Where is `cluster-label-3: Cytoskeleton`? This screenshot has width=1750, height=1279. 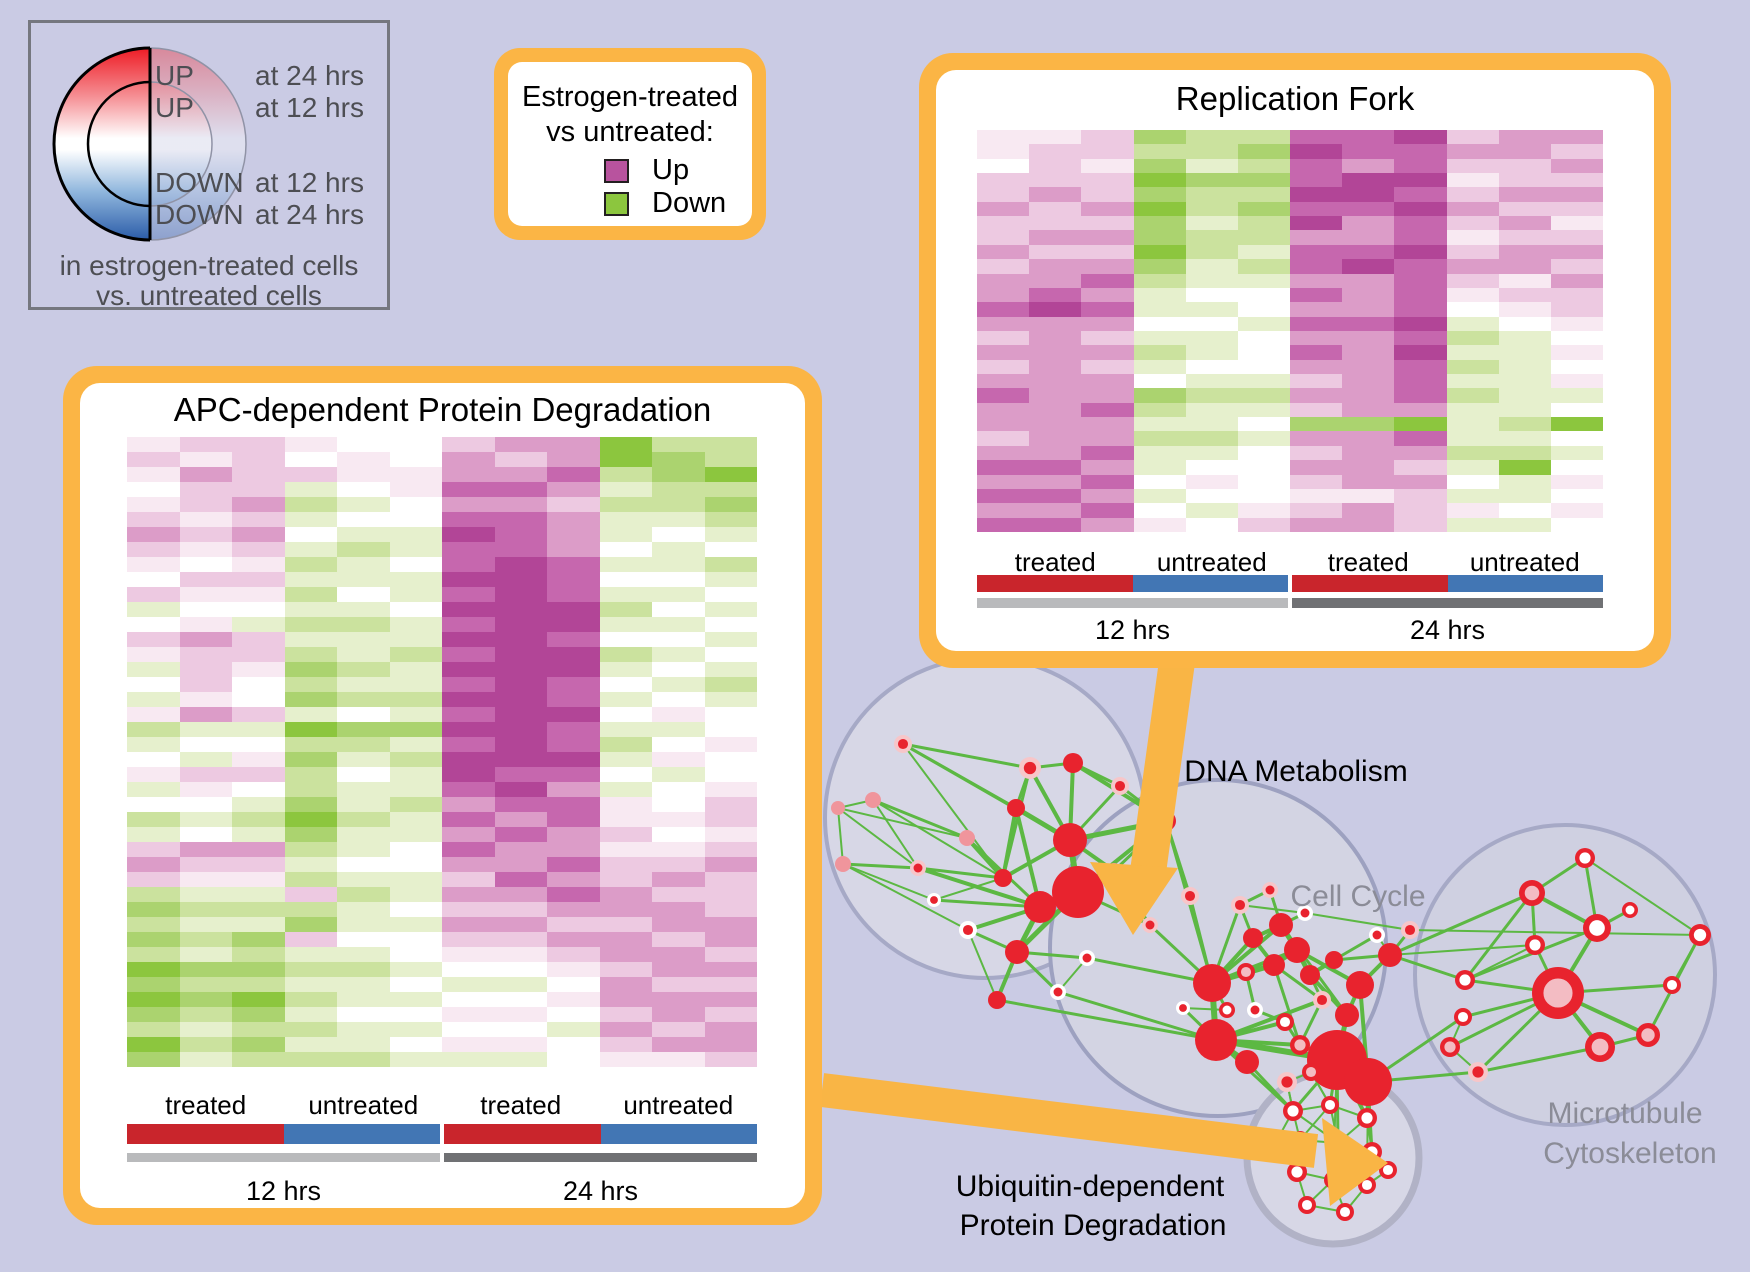 cluster-label-3: Cytoskeleton is located at coordinates (1630, 1153).